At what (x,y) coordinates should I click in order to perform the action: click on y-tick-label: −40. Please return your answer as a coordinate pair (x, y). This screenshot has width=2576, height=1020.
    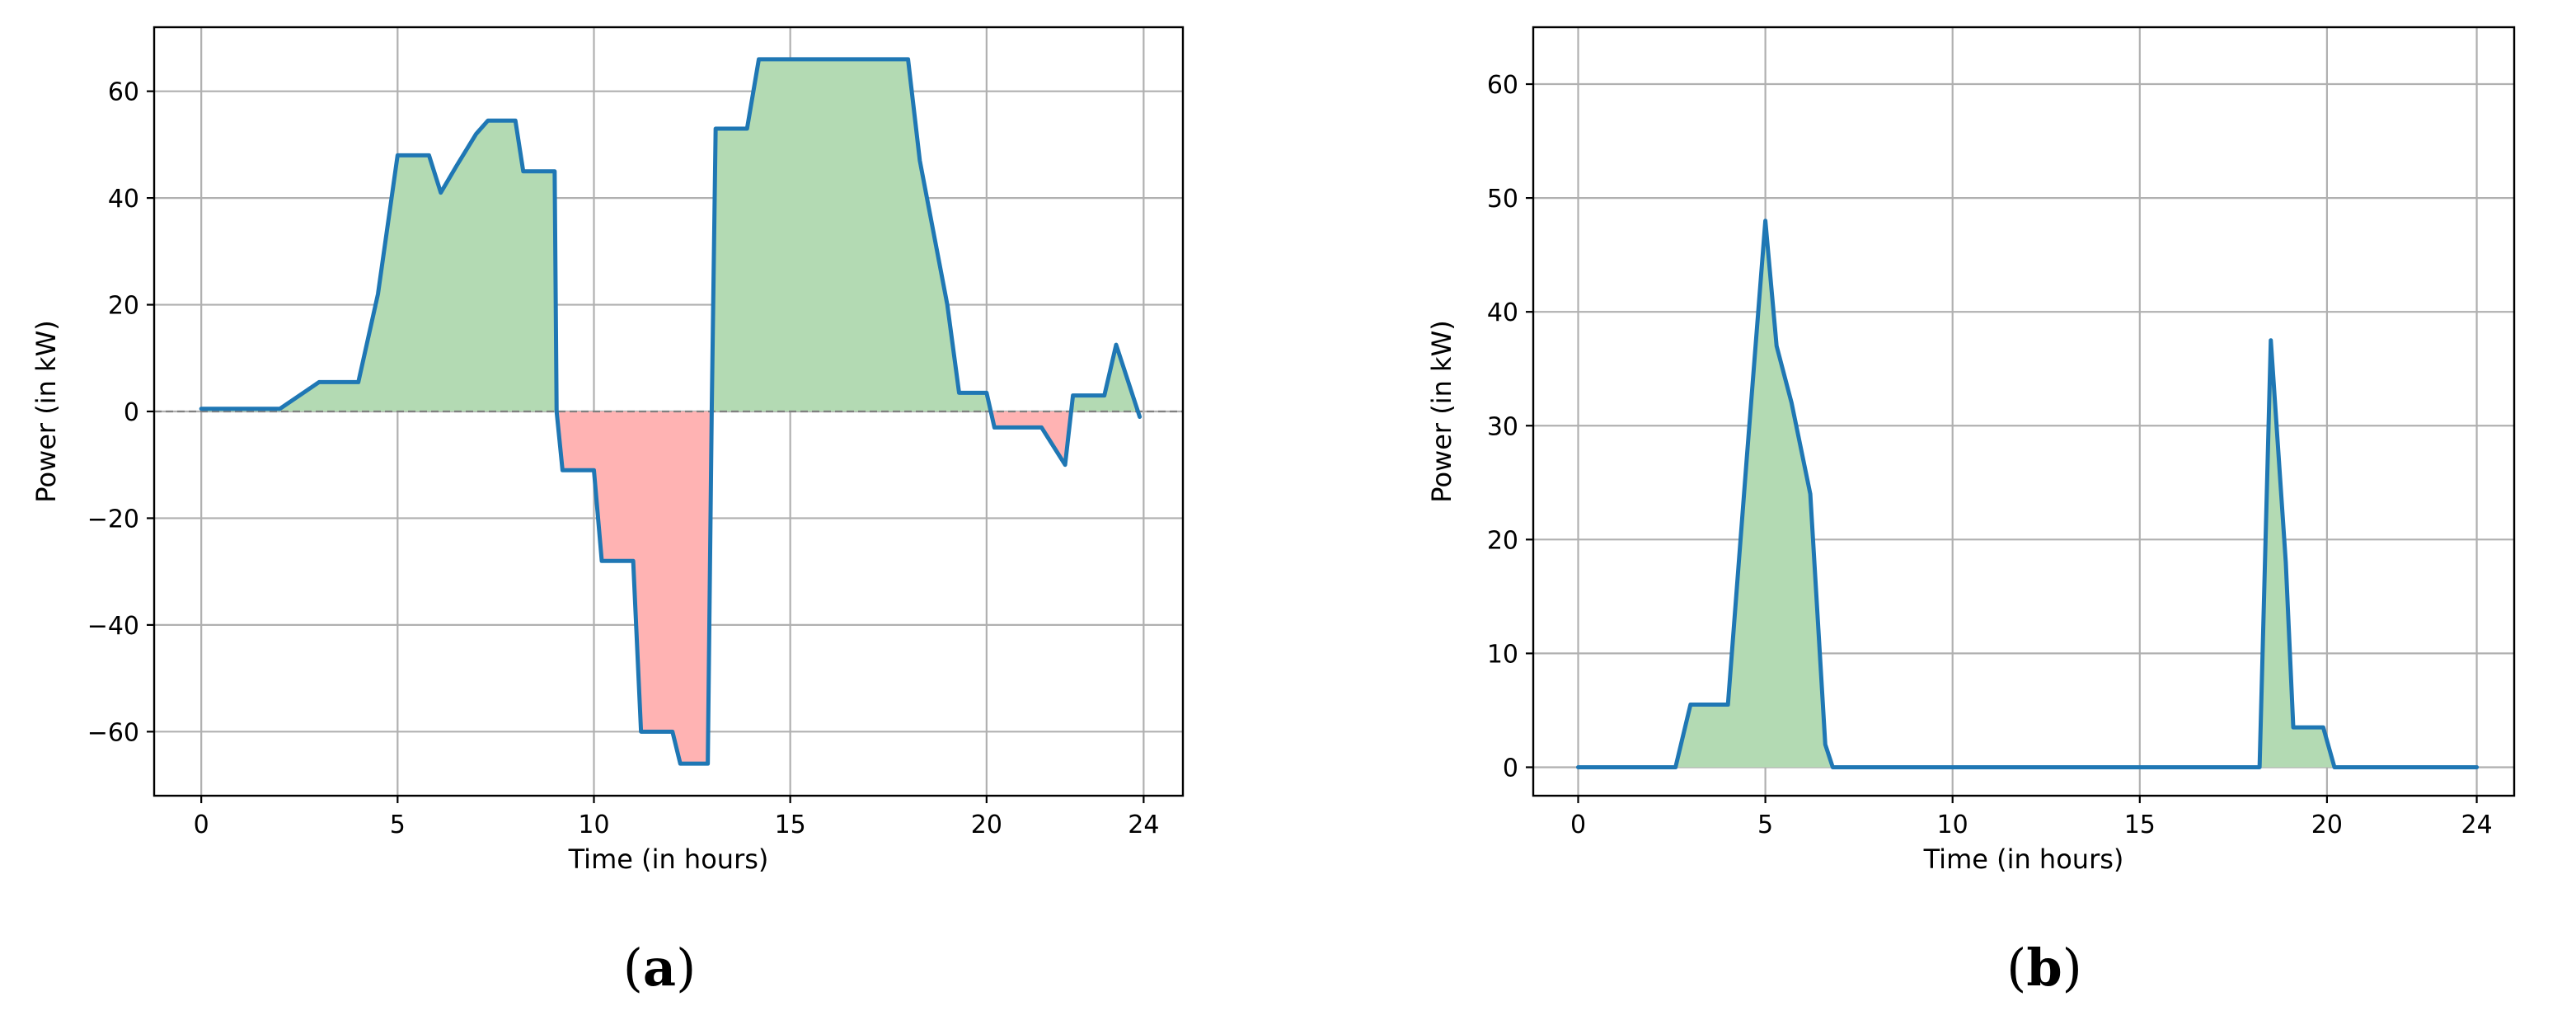
    Looking at the image, I should click on (113, 626).